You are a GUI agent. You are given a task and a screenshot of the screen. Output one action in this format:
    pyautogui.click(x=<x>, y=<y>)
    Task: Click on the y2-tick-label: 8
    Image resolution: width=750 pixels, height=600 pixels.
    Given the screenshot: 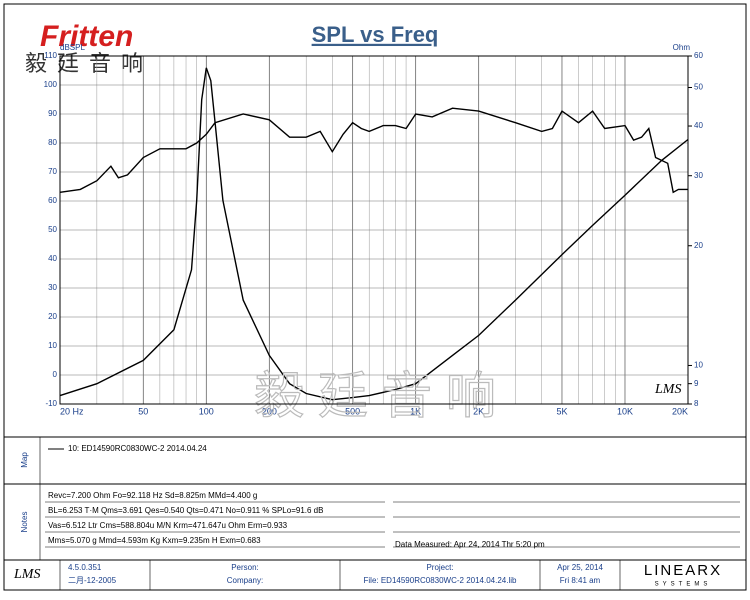 What is the action you would take?
    pyautogui.click(x=696, y=403)
    